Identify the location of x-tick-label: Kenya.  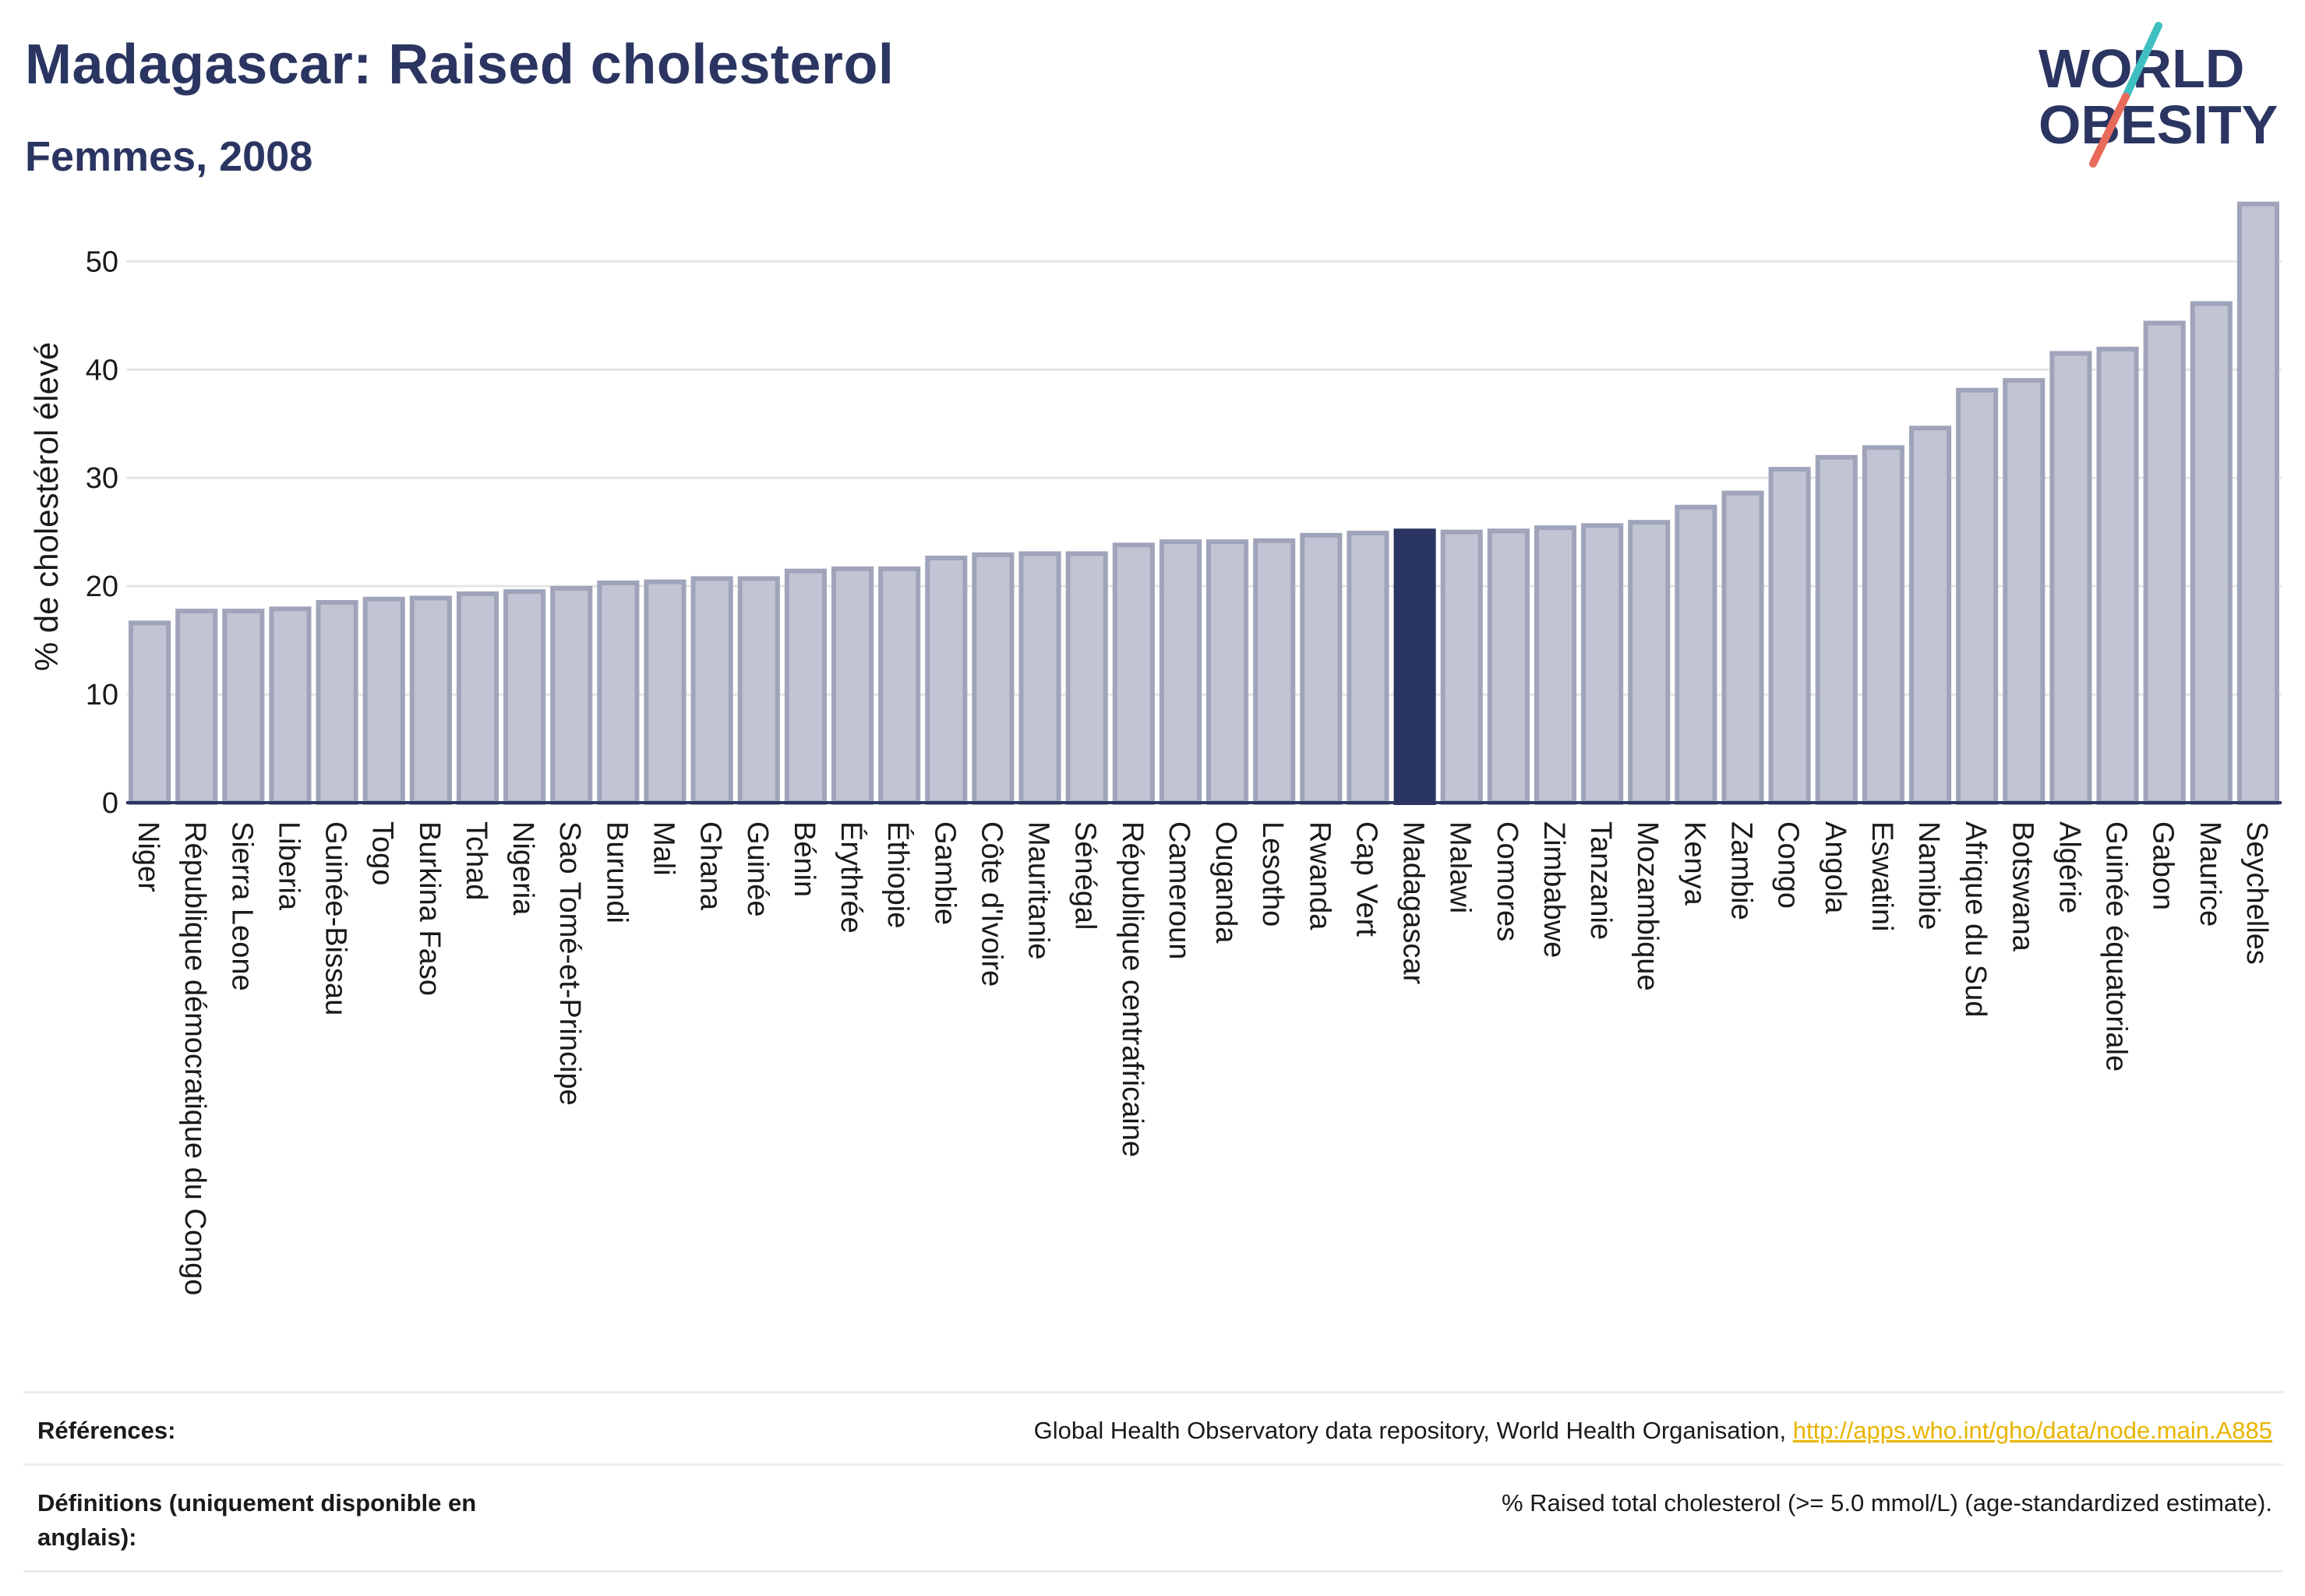
(1694, 863).